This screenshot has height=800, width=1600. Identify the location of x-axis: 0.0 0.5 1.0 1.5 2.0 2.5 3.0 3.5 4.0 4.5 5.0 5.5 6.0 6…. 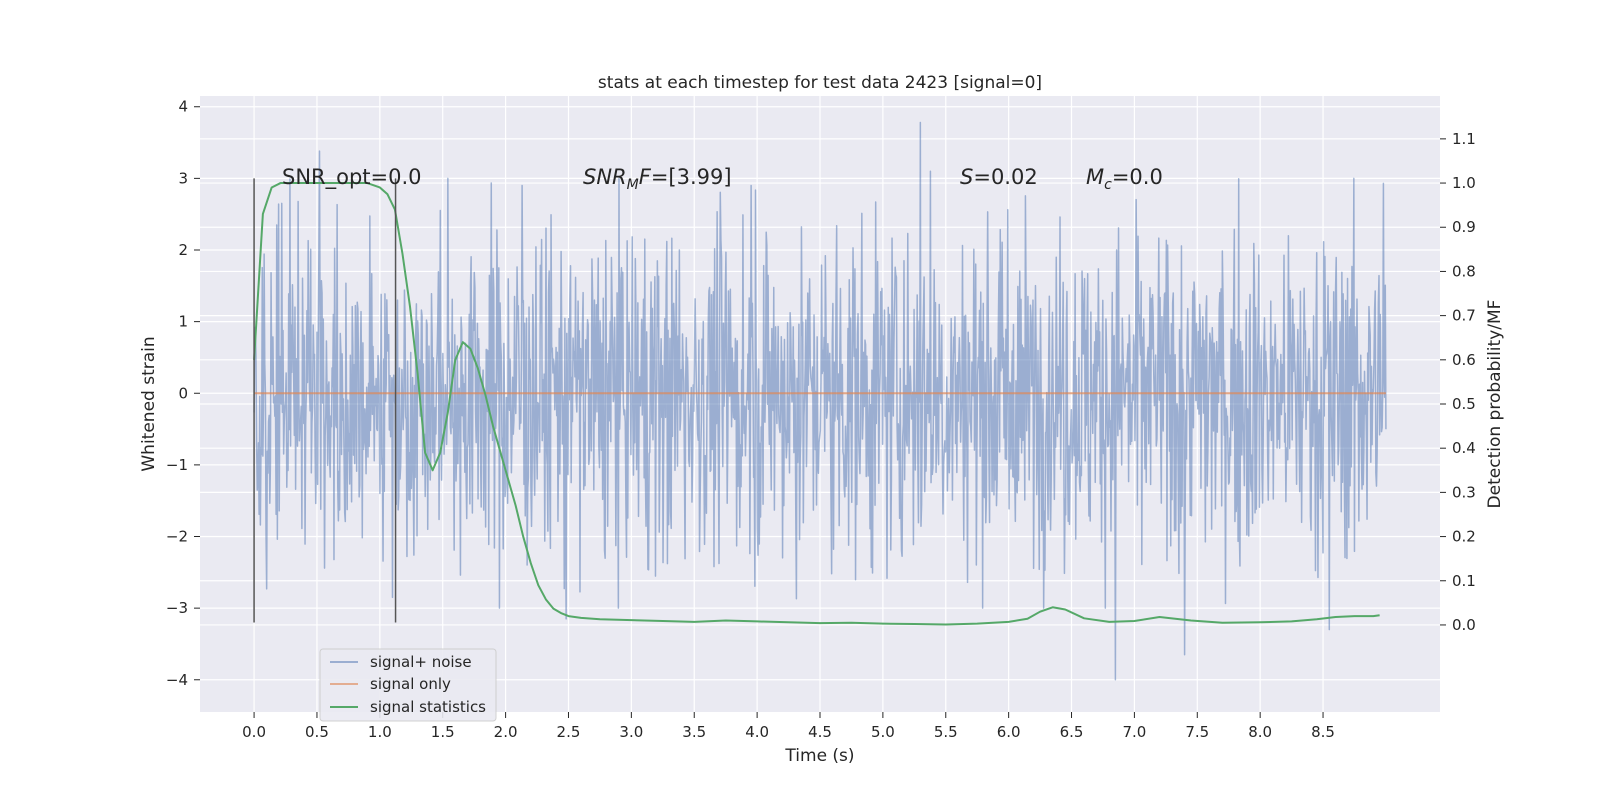
(788, 726).